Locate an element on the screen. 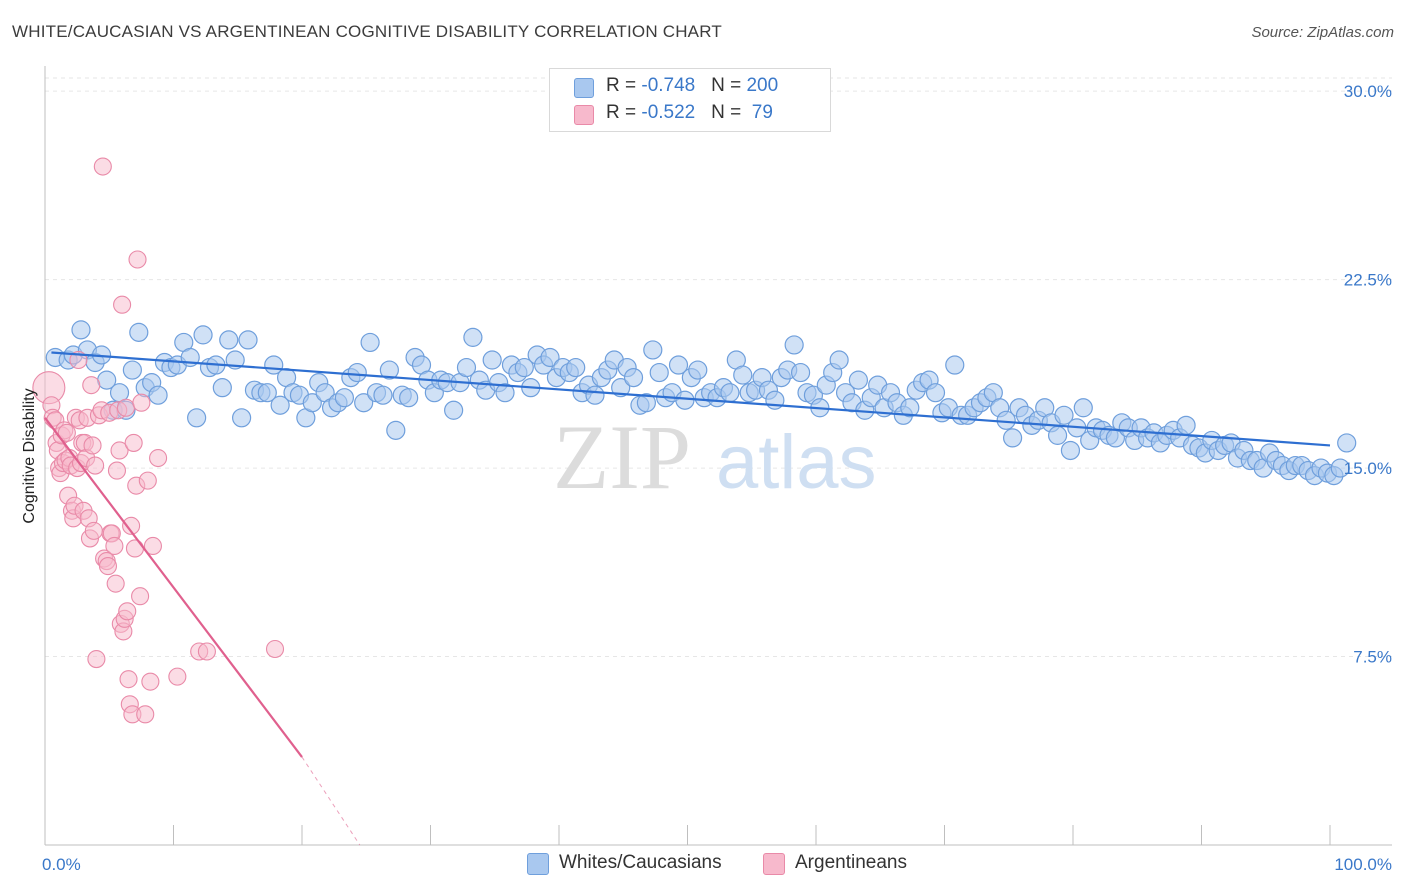  legend-row-argentineans: R = -0.522 N = 79 is located at coordinates (673, 114).